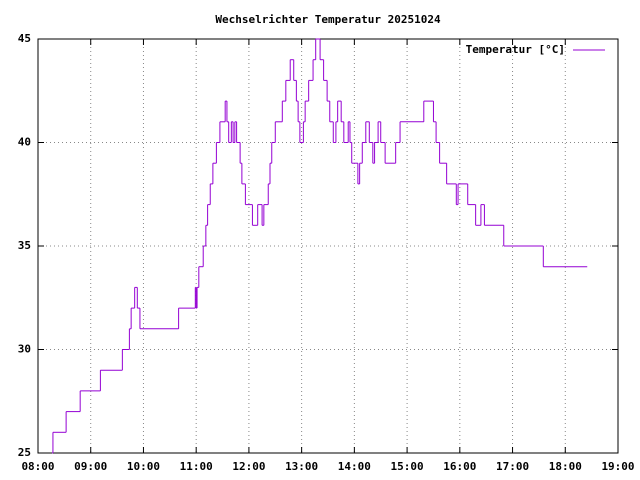 The height and width of the screenshot is (480, 640). Describe the element at coordinates (565, 466) in the screenshot. I see `x-tick-label: 18:00` at that location.